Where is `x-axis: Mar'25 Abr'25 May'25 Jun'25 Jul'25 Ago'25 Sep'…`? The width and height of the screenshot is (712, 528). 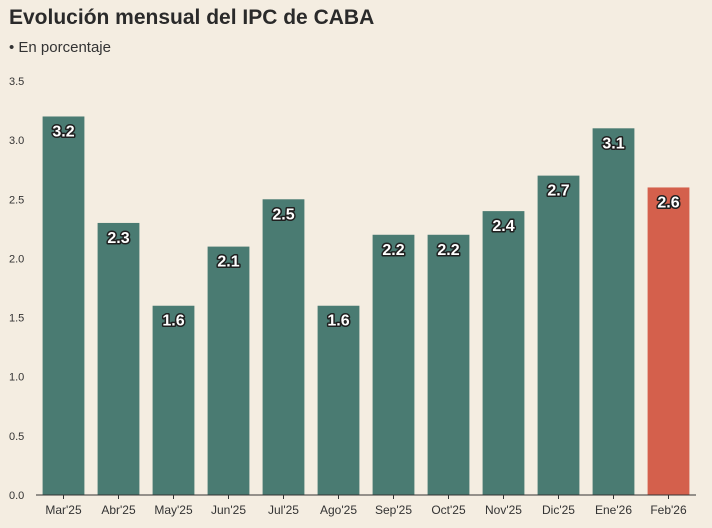
x-axis: Mar'25 Abr'25 May'25 Jun'25 Jul'25 Ago'25 Sep'… is located at coordinates (366, 505).